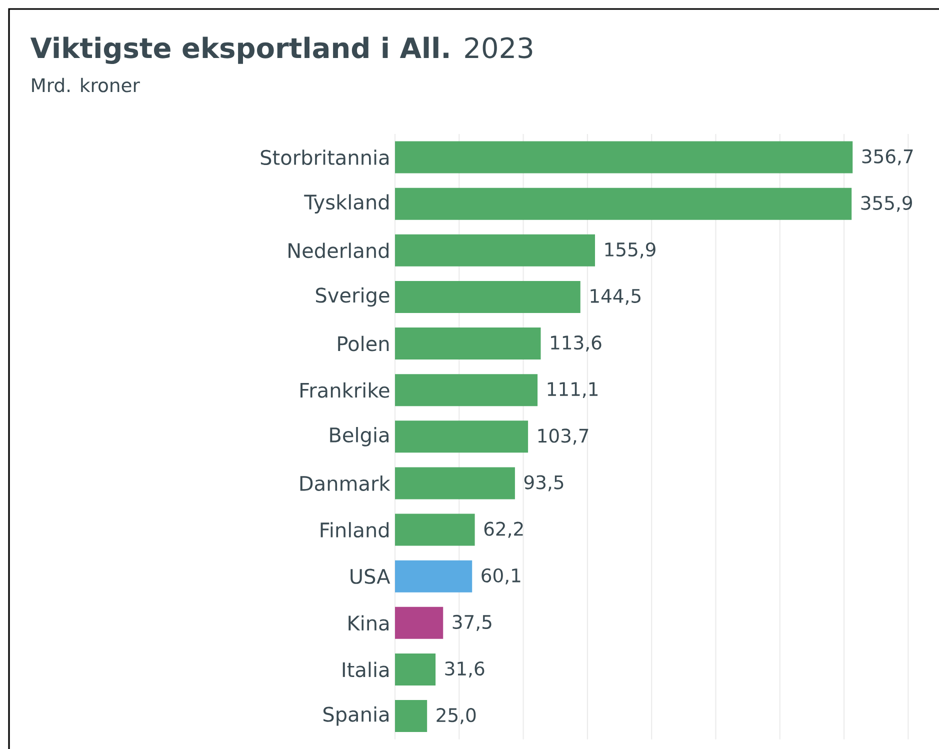 The width and height of the screenshot is (939, 749). Describe the element at coordinates (353, 297) in the screenshot. I see `y-tick-label: Sverige` at that location.